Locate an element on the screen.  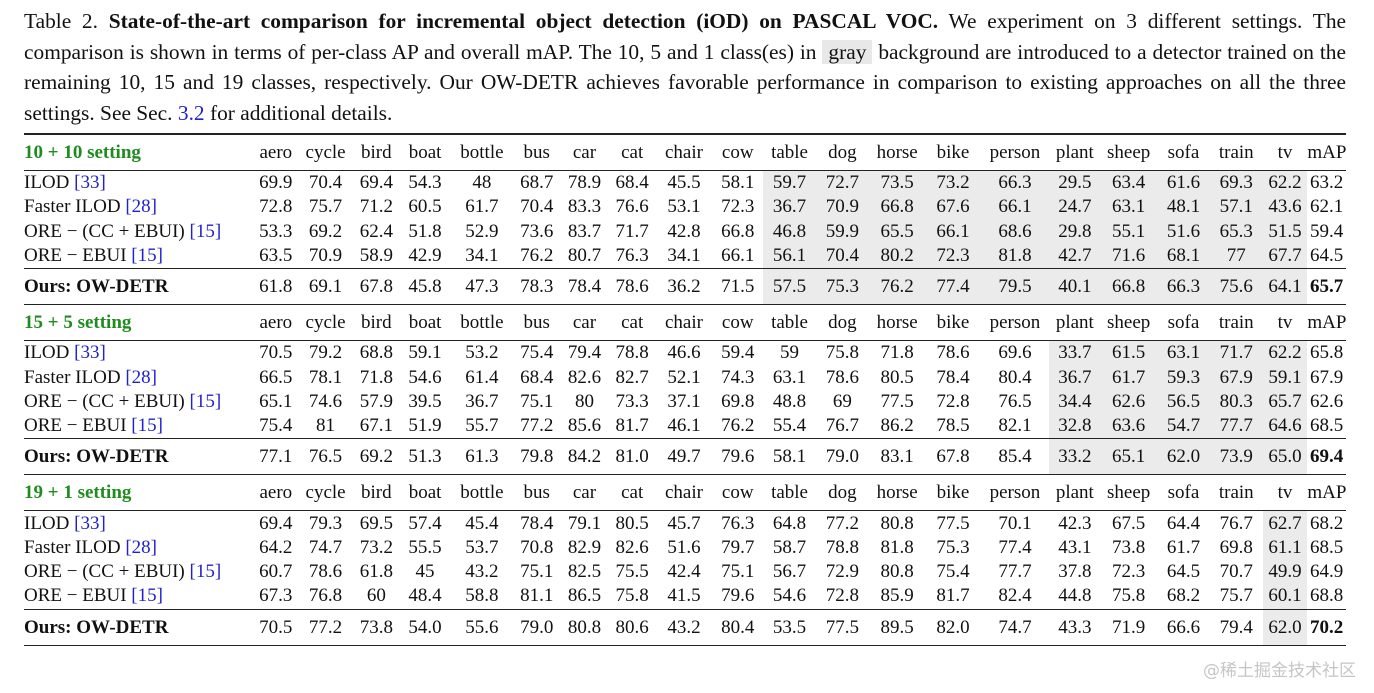
value-cell: 48.8 is located at coordinates (789, 401).